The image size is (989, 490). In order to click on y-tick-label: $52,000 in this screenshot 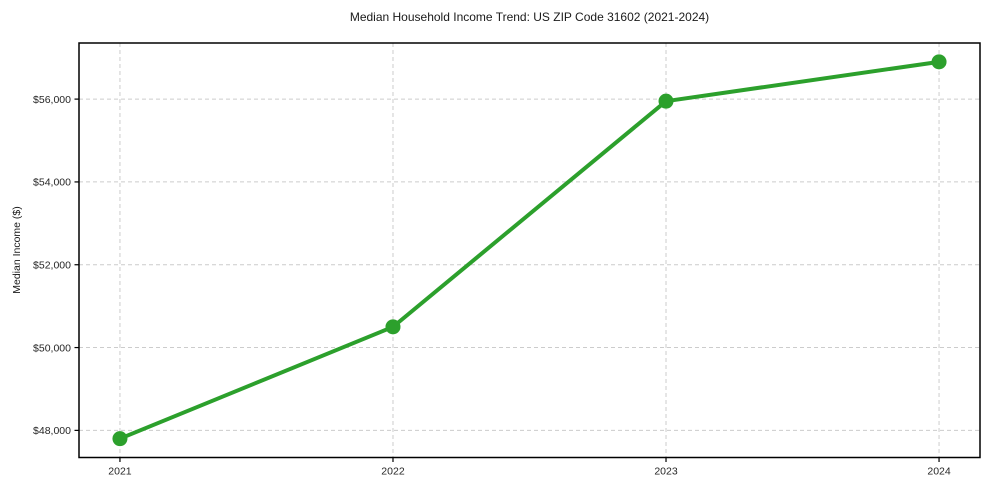, I will do `click(52, 266)`.